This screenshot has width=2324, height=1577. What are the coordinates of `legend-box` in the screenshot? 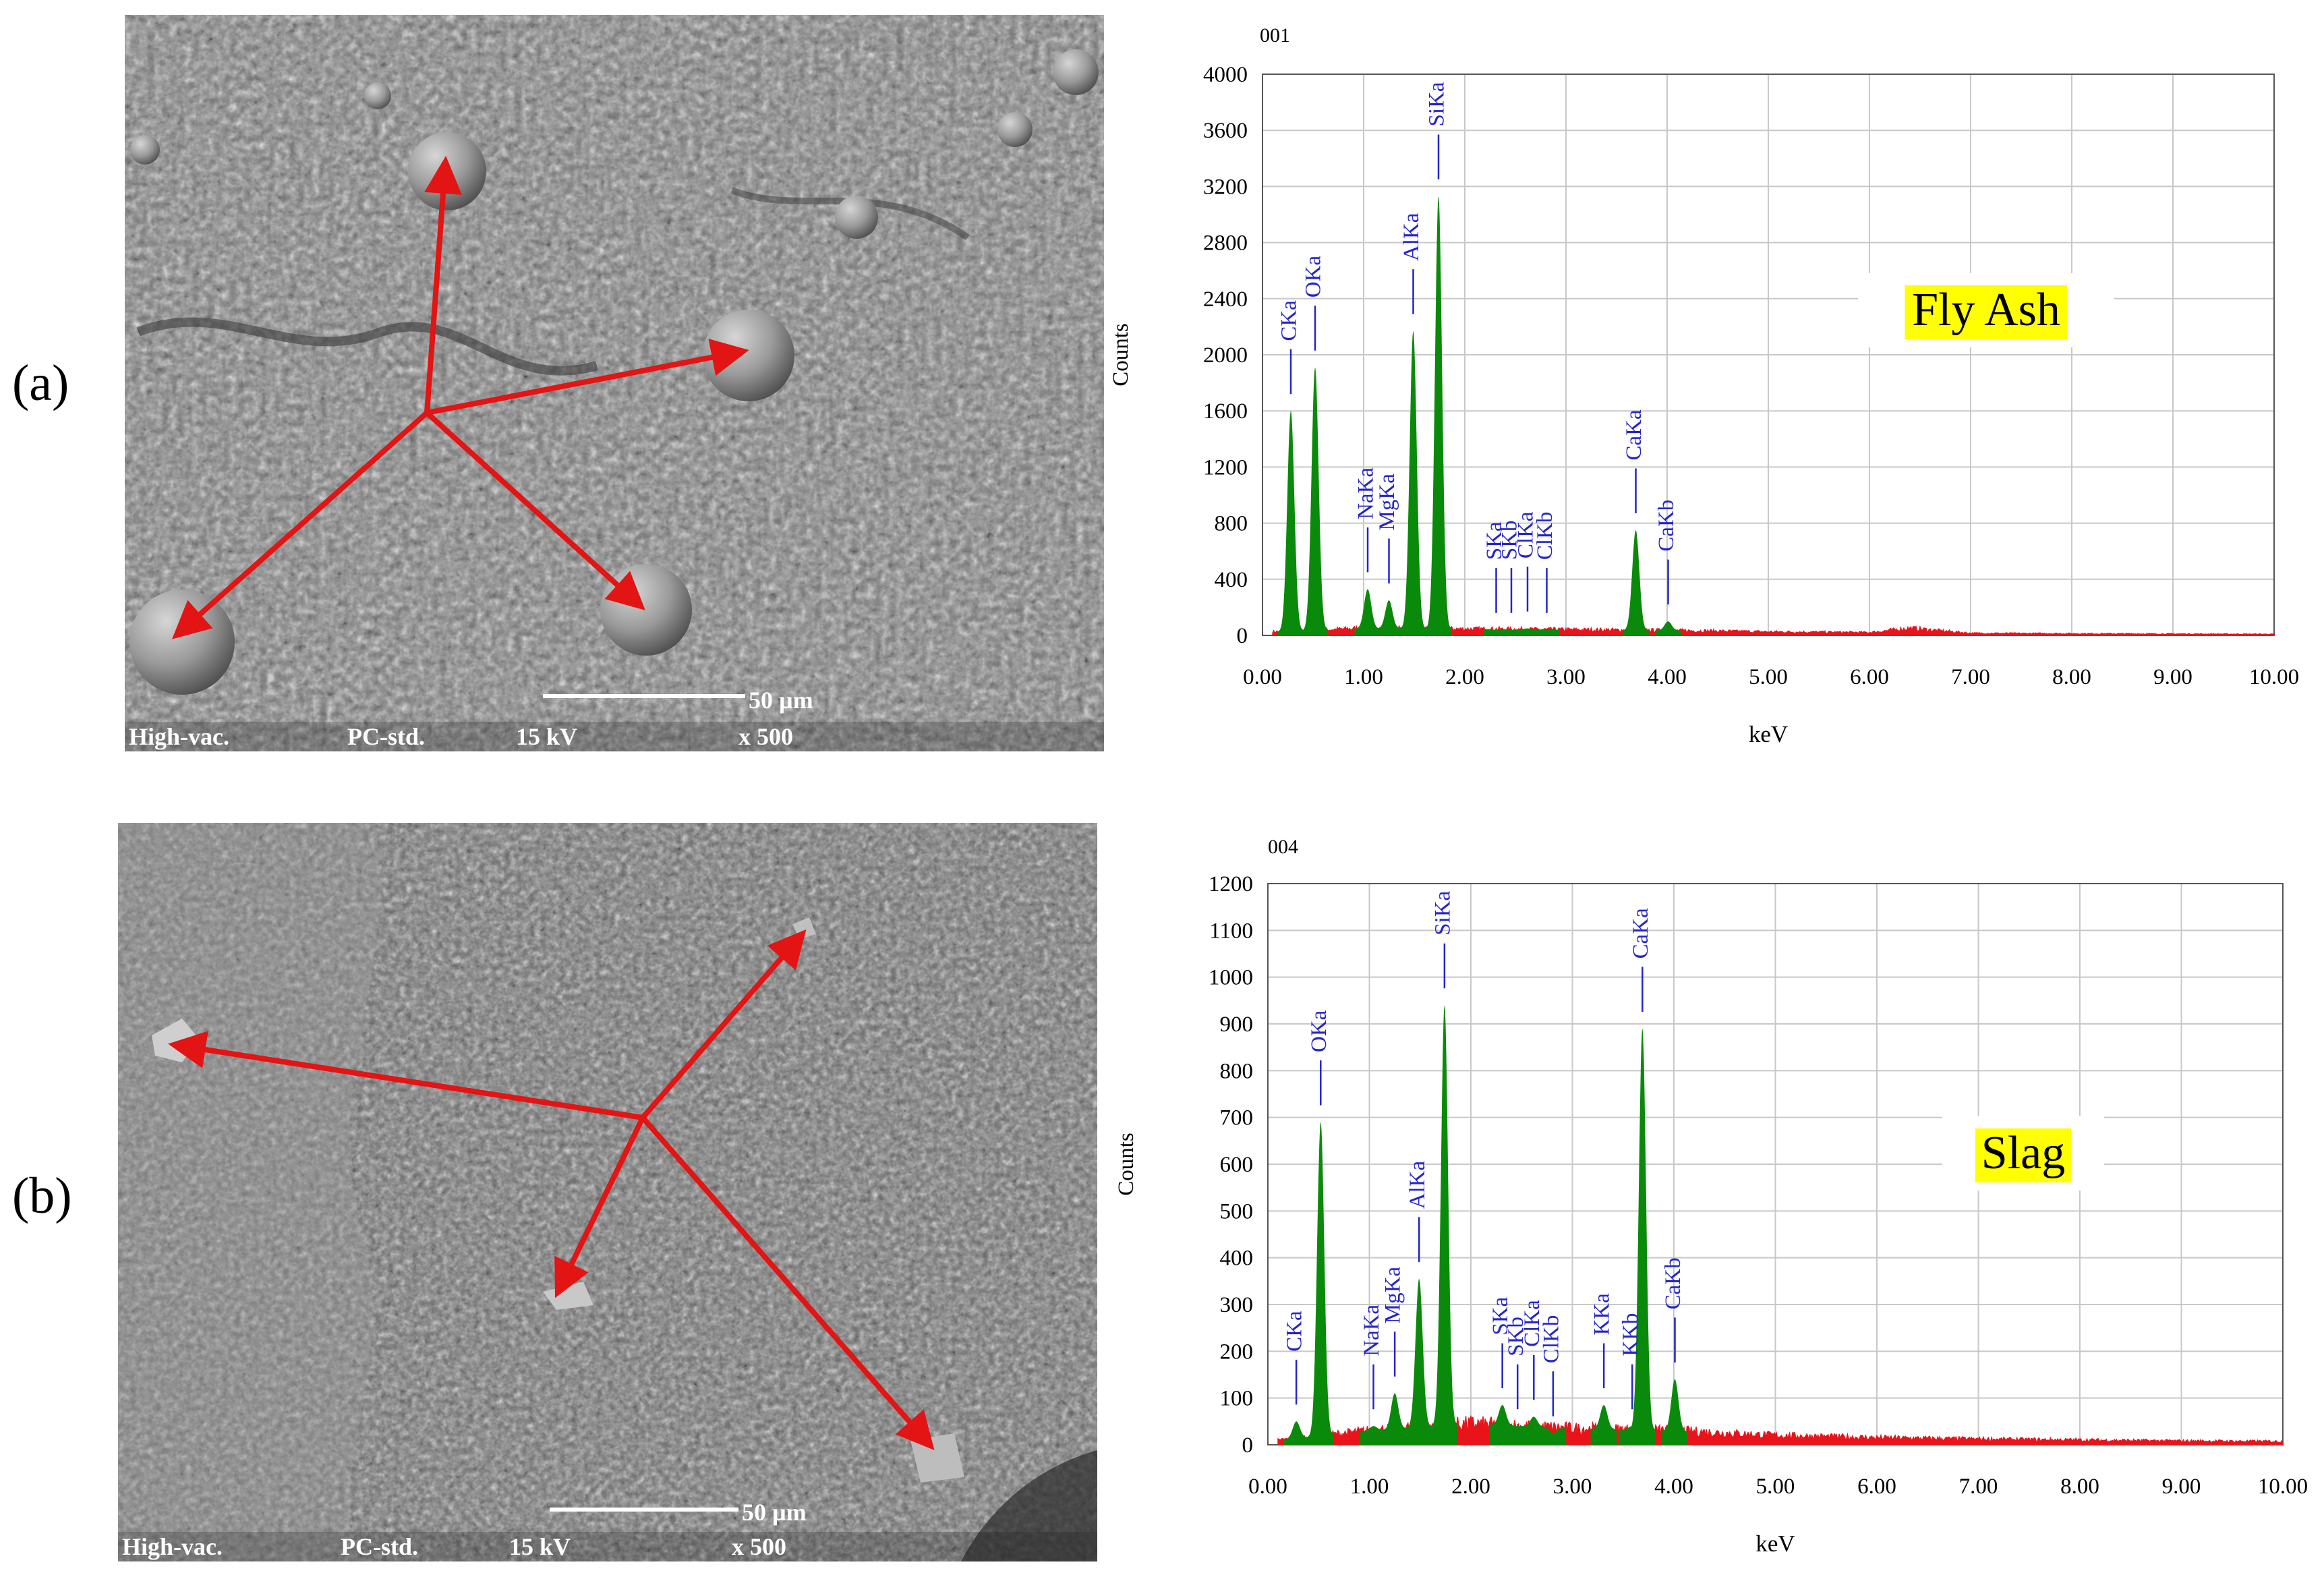 It's located at (1986, 310).